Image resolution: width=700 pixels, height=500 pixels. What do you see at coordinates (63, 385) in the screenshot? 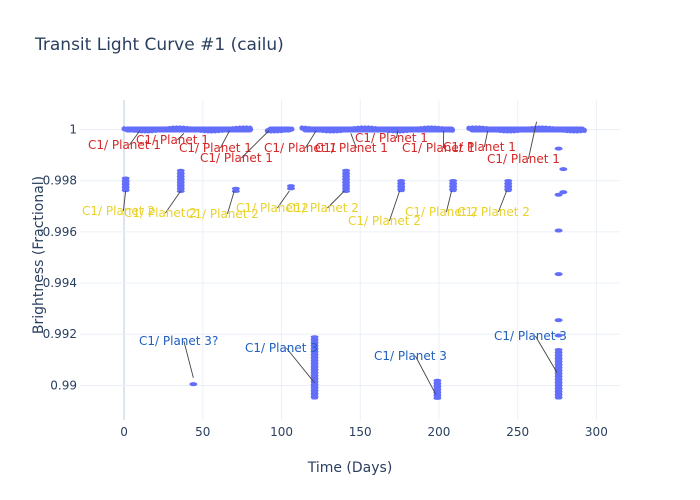
I see `y-tick-label: 0.99` at bounding box center [63, 385].